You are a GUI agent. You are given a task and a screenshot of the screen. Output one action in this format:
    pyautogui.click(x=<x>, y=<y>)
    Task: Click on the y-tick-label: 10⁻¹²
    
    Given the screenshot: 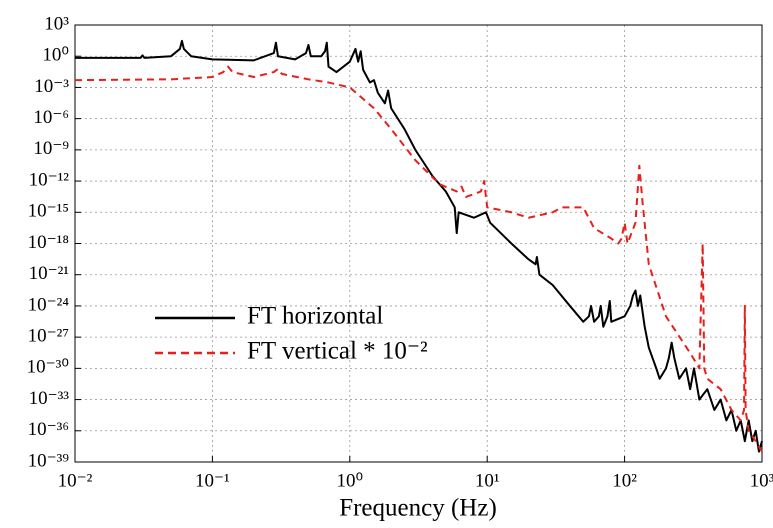 What is the action you would take?
    pyautogui.click(x=49, y=179)
    